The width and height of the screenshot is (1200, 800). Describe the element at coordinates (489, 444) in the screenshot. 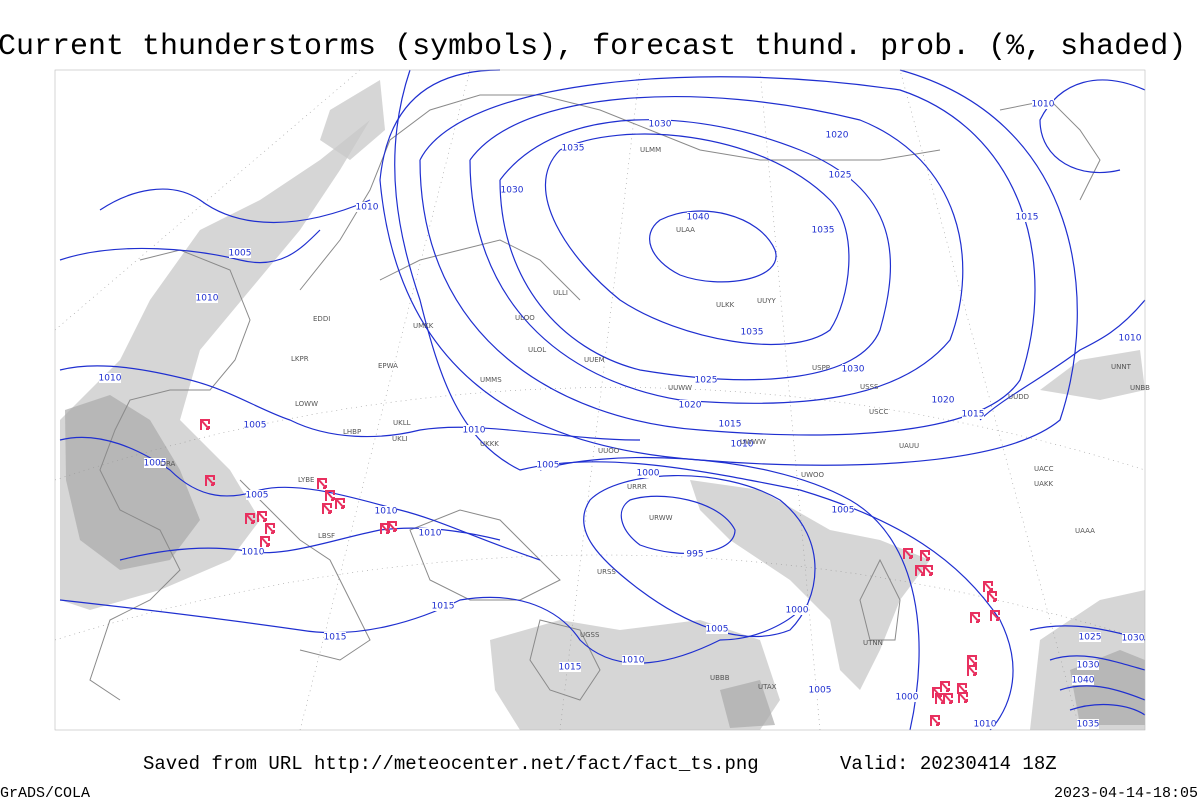

I see `station-label: UKKK` at that location.